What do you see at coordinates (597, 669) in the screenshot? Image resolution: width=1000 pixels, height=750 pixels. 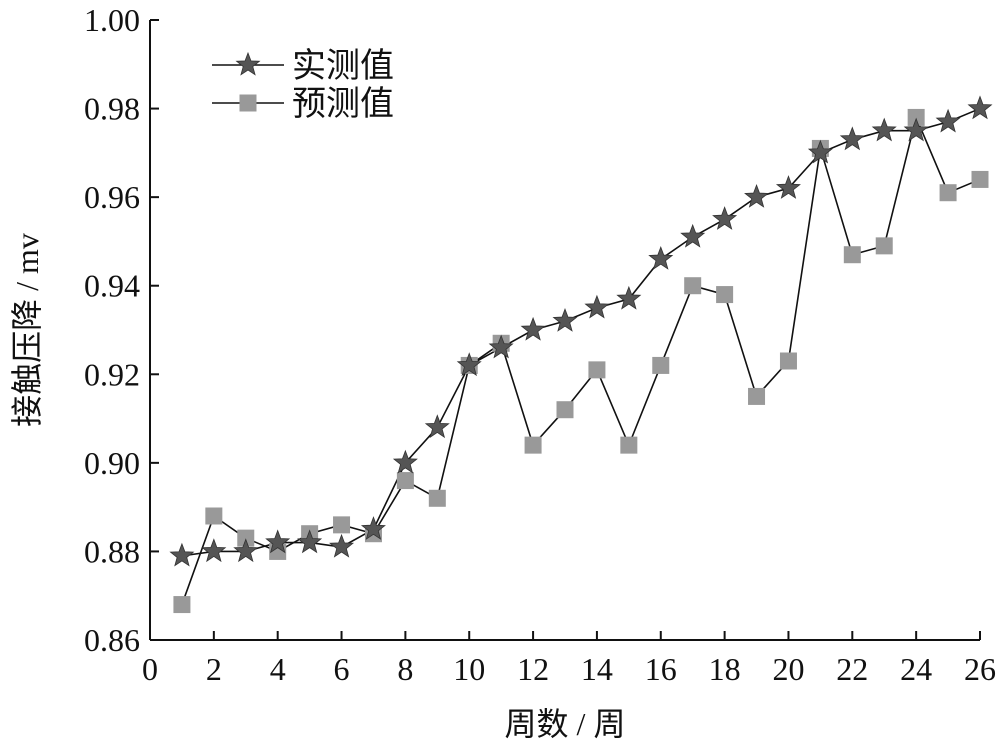 I see `x-tick-label: 14` at bounding box center [597, 669].